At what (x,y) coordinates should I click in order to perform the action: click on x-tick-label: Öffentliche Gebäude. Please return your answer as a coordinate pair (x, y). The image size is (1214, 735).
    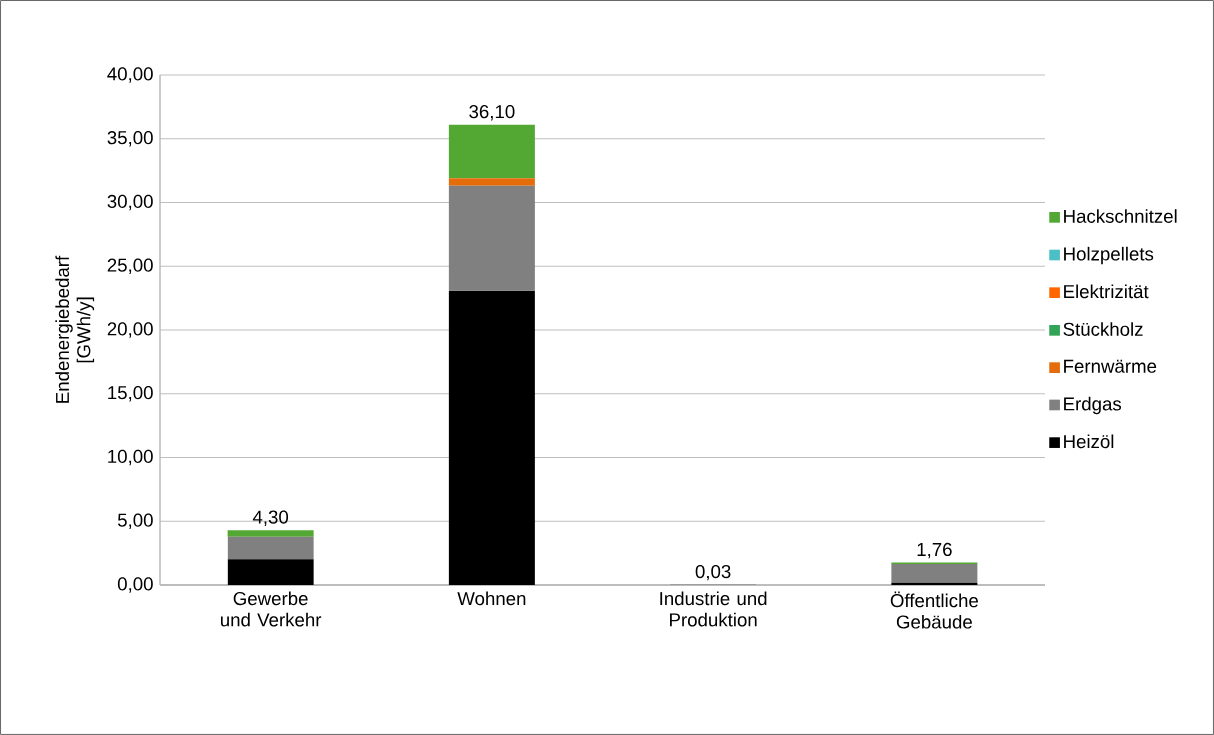
    Looking at the image, I should click on (934, 610).